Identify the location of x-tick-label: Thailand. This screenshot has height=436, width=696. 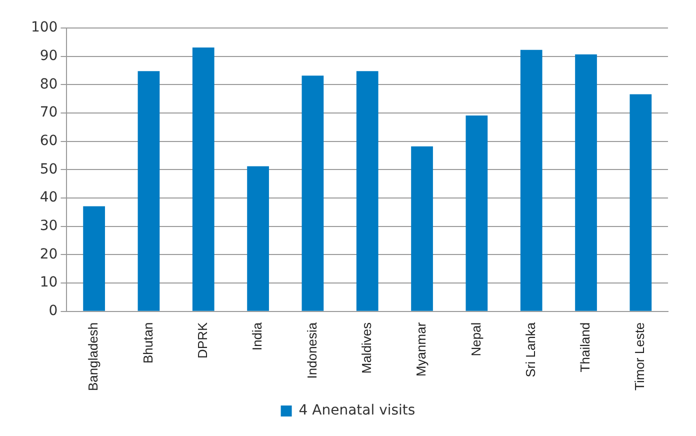
(585, 347).